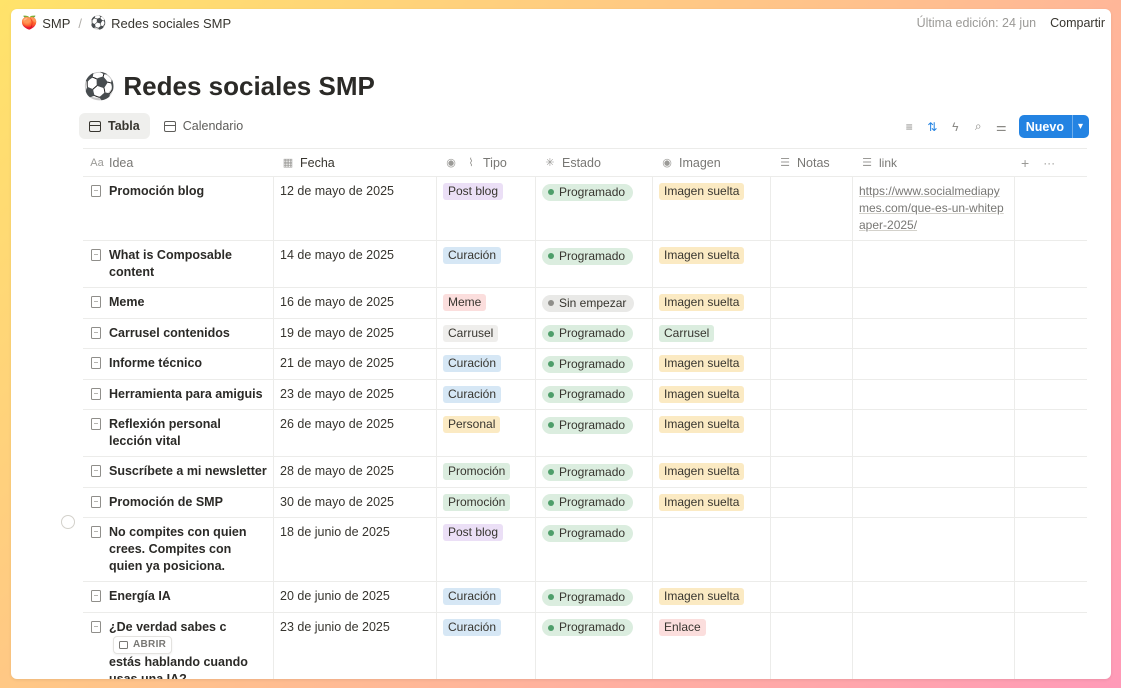 The width and height of the screenshot is (1121, 688). Describe the element at coordinates (156, 363) in the screenshot. I see `idea-title: Informe técnico` at that location.